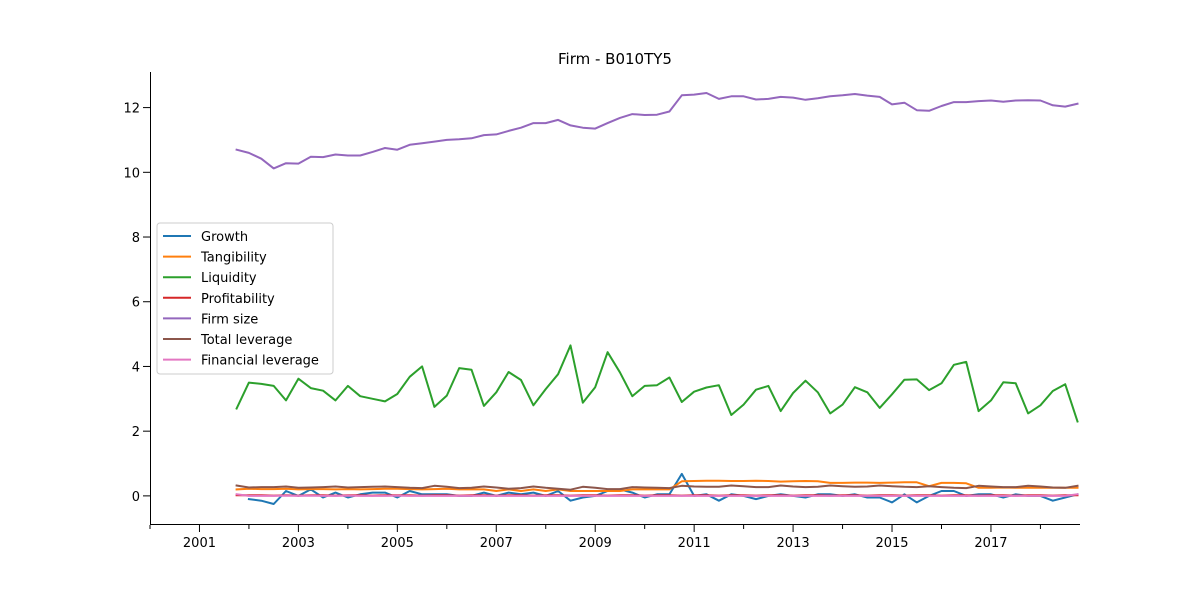 This screenshot has height=600, width=1200. What do you see at coordinates (233, 258) in the screenshot?
I see `legend-label-tangibility: Tangibility` at bounding box center [233, 258].